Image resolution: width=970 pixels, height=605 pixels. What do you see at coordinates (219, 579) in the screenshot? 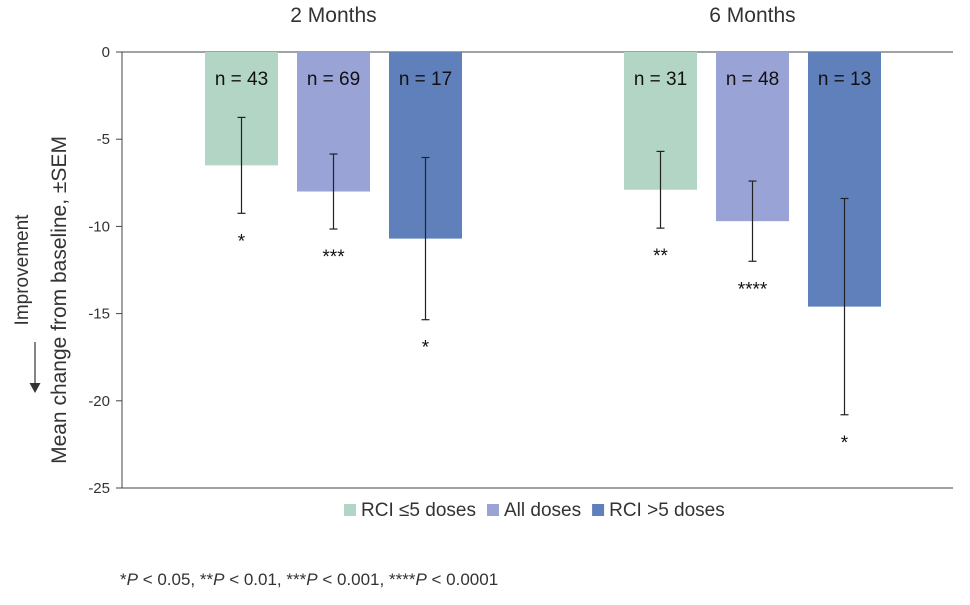
I see `footnote-p2-symbol: P` at bounding box center [219, 579].